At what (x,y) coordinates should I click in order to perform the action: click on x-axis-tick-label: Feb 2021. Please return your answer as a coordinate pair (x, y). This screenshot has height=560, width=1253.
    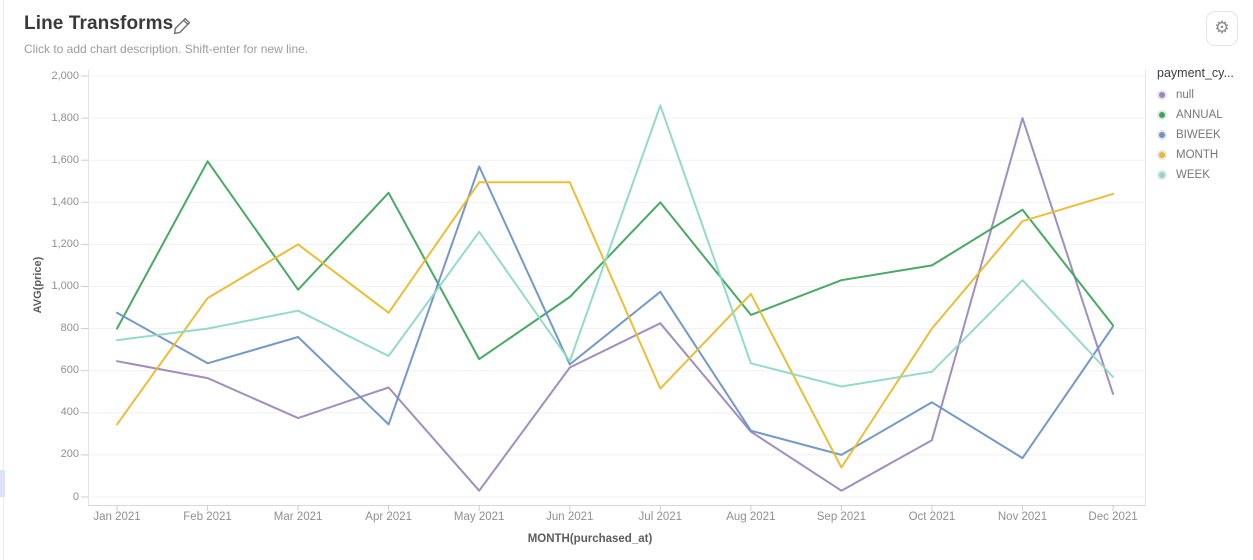
    Looking at the image, I should click on (207, 517).